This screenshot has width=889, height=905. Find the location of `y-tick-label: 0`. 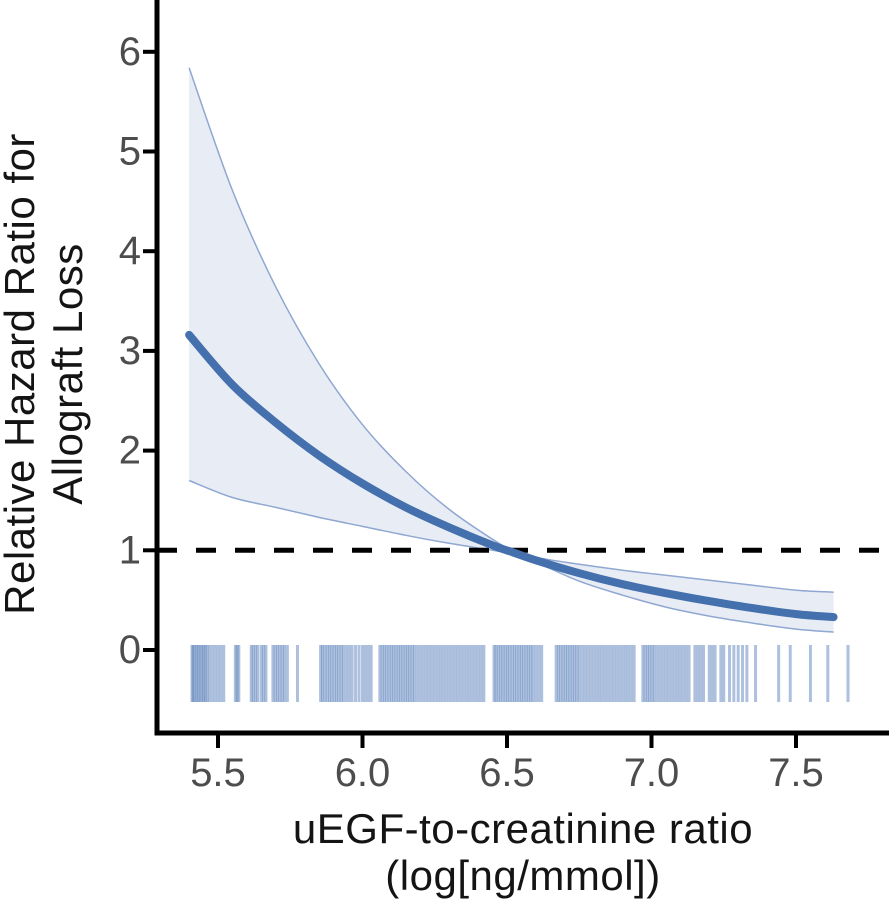

y-tick-label: 0 is located at coordinates (130, 650).